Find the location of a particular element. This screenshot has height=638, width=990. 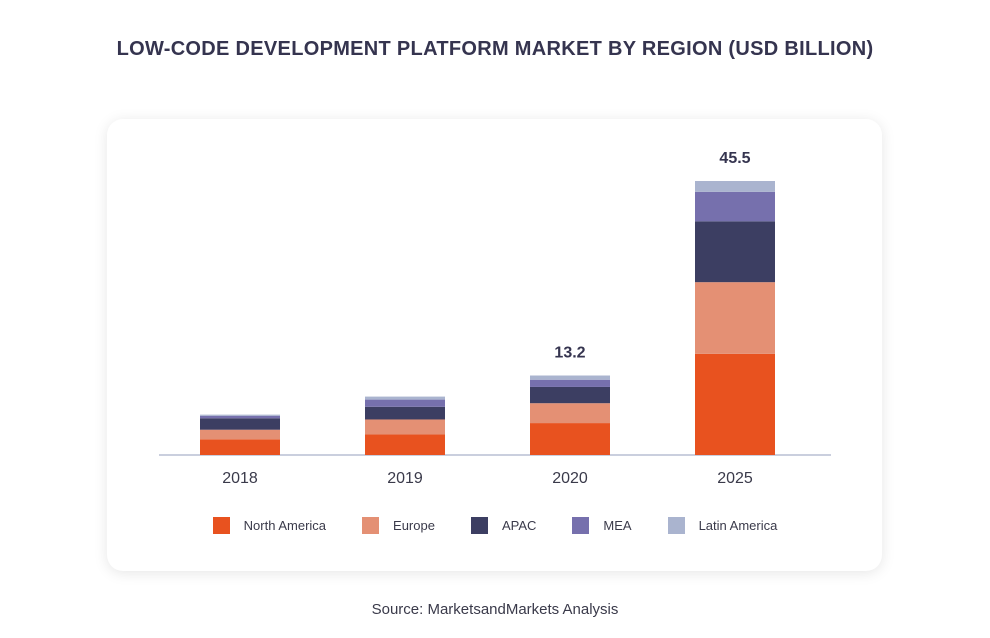

bar-segment-2020-mea is located at coordinates (570, 383).